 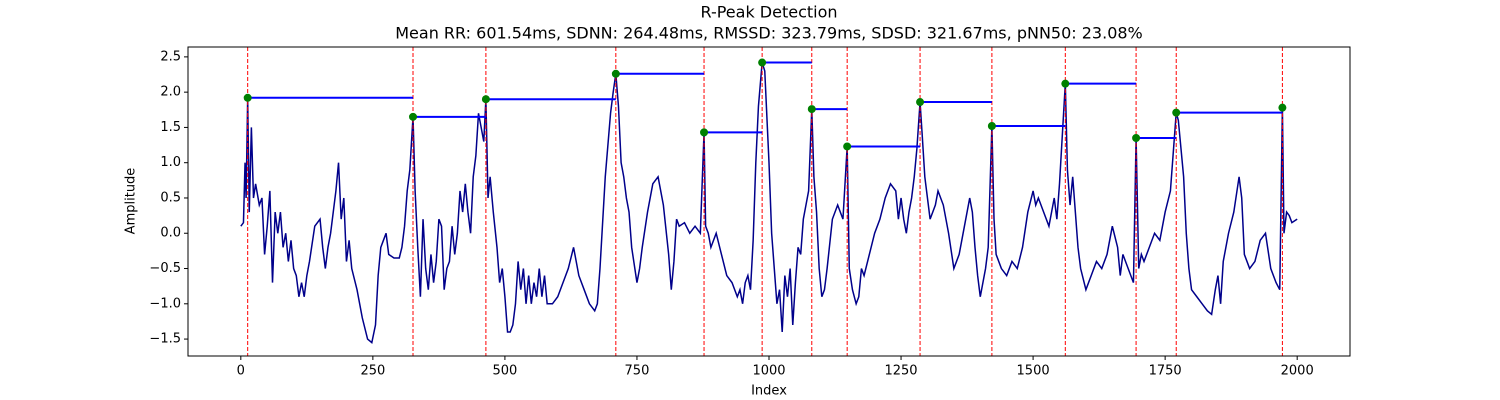 I want to click on x-tick-label: 1750, so click(x=1165, y=371).